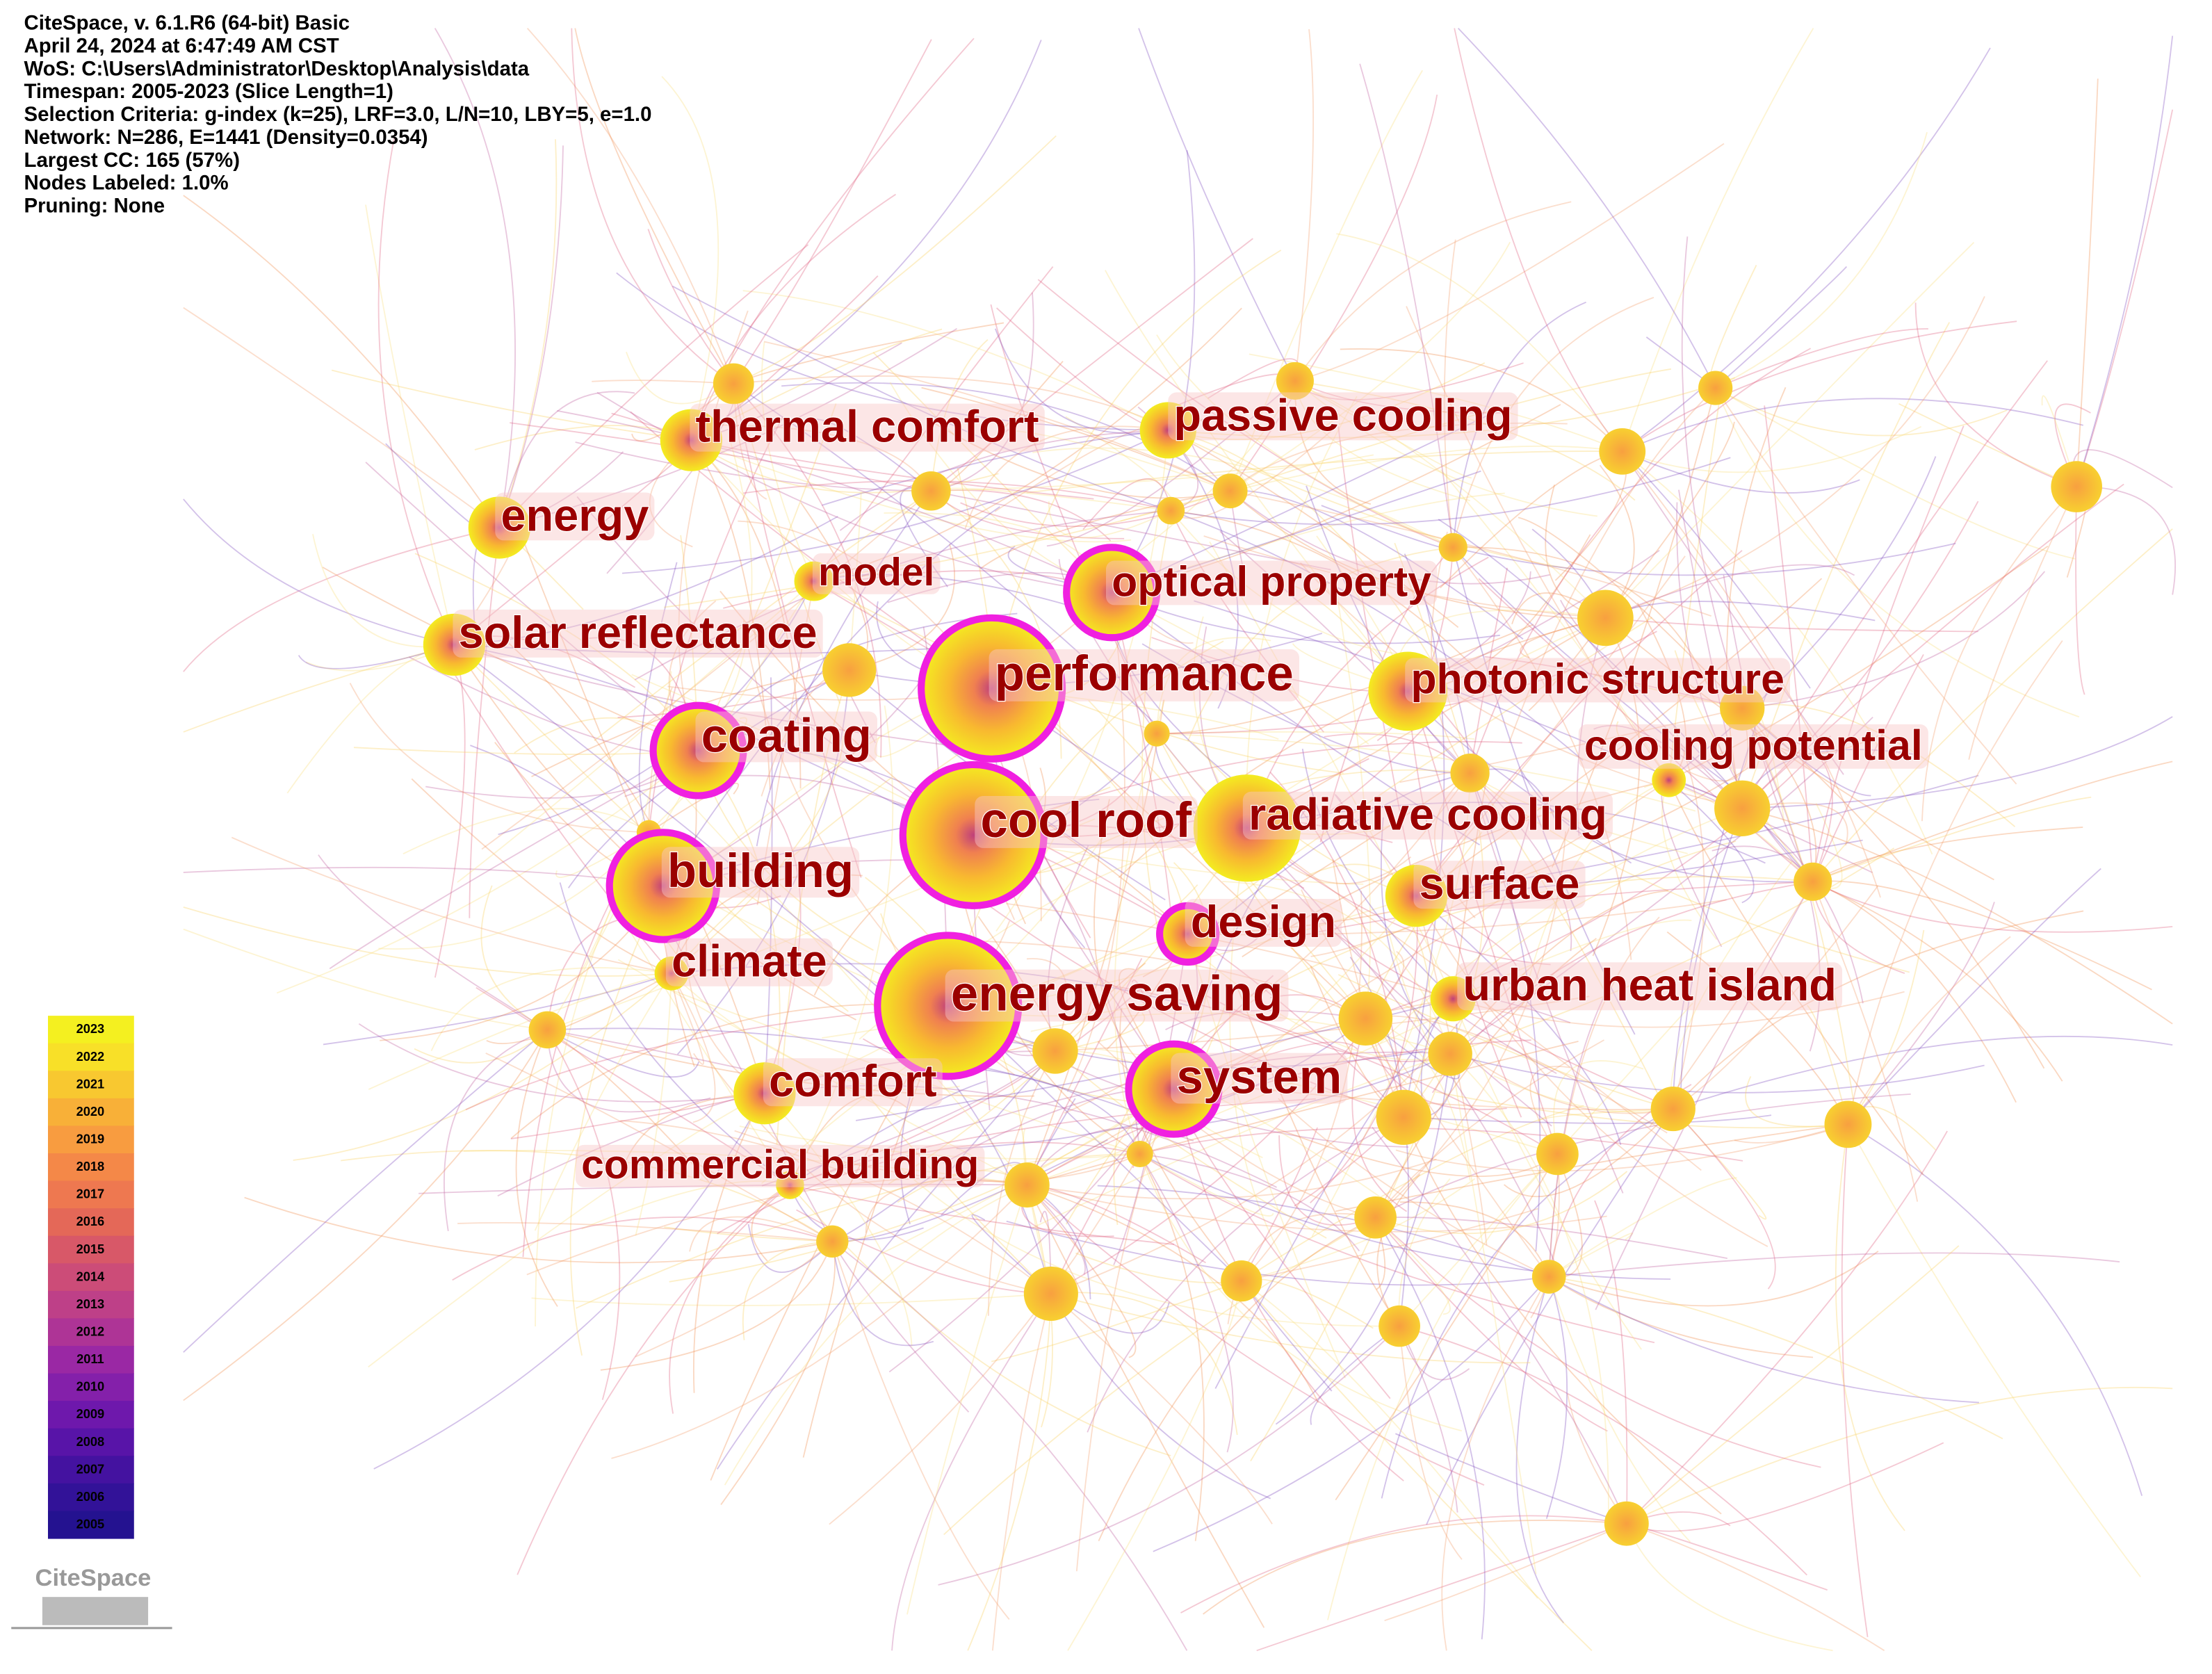 This screenshot has width=2212, height=1674. I want to click on logo-bars, so click(95, 1611).